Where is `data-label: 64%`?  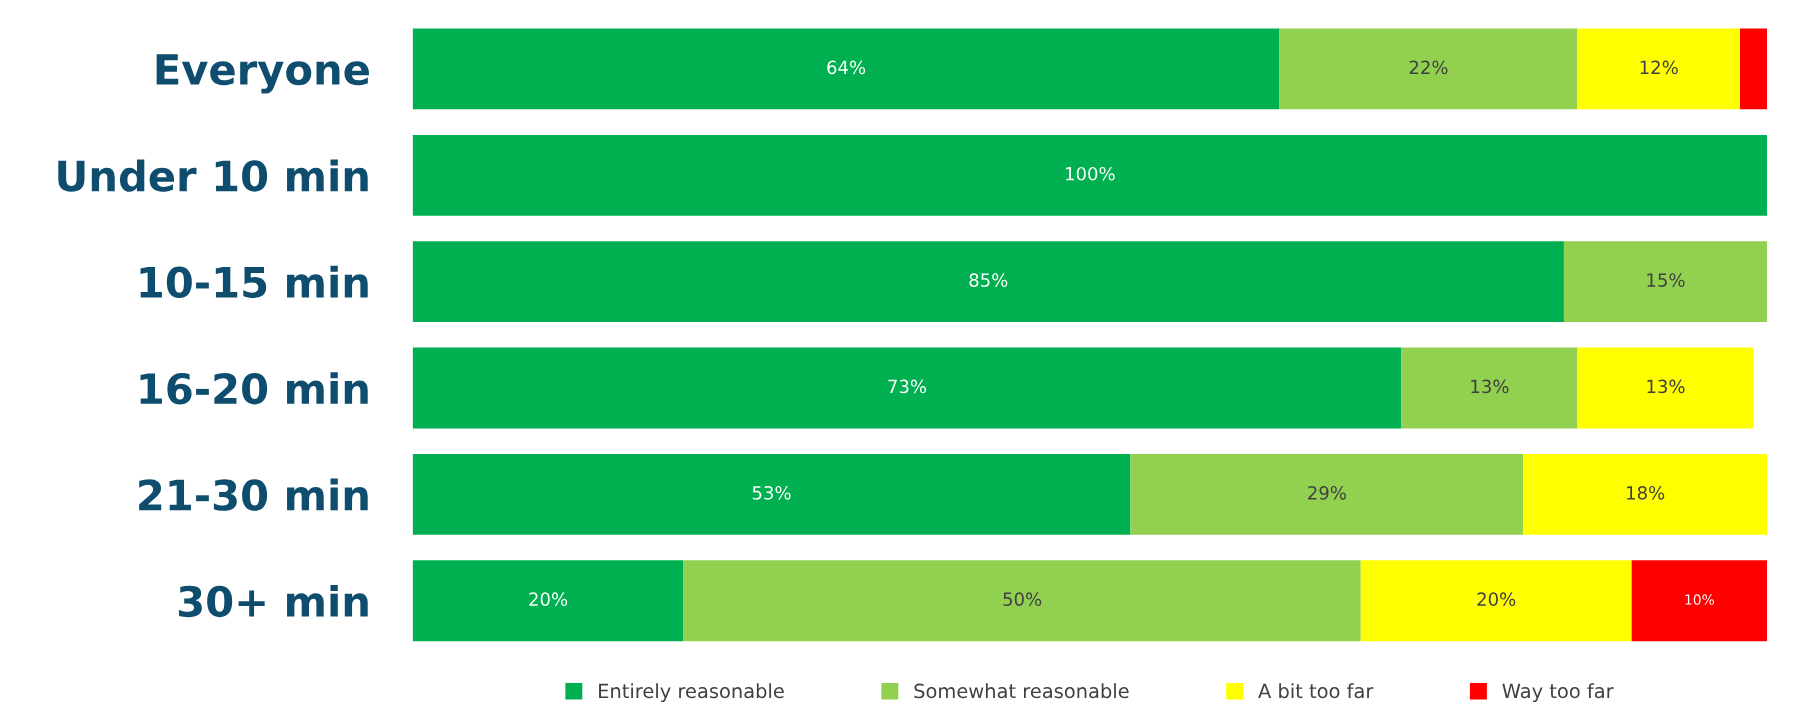 data-label: 64% is located at coordinates (846, 67).